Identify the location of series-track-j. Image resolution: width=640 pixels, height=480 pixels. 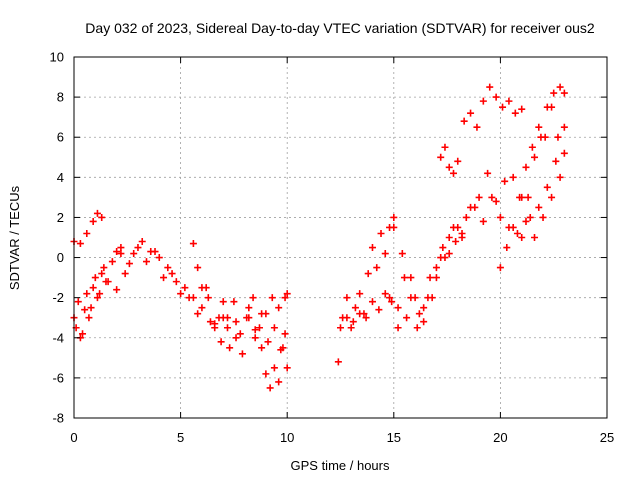
(401, 280).